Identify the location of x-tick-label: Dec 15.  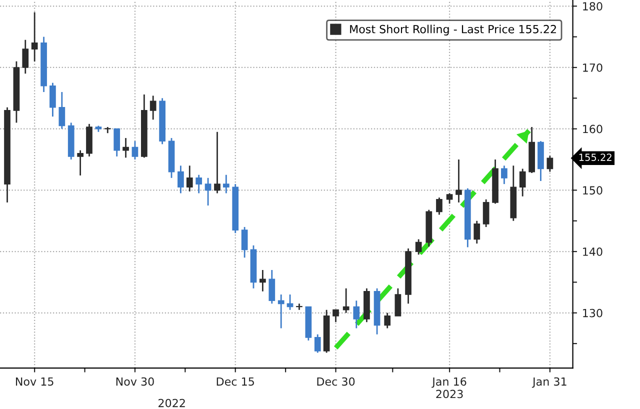
(235, 381).